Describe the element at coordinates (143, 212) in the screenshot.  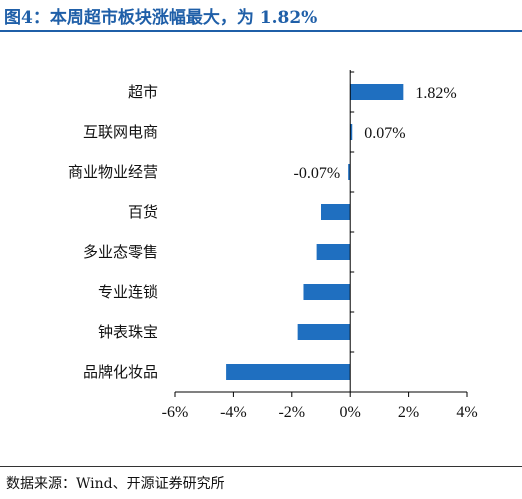
I see `category-label: 百货` at that location.